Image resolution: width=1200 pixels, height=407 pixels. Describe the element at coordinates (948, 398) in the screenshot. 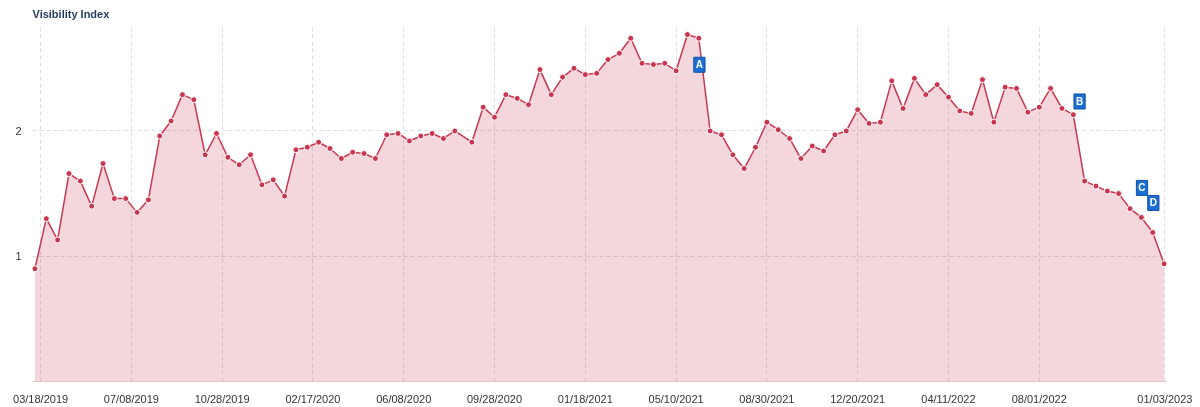

I see `x-tick-label: 04/11/2022` at that location.